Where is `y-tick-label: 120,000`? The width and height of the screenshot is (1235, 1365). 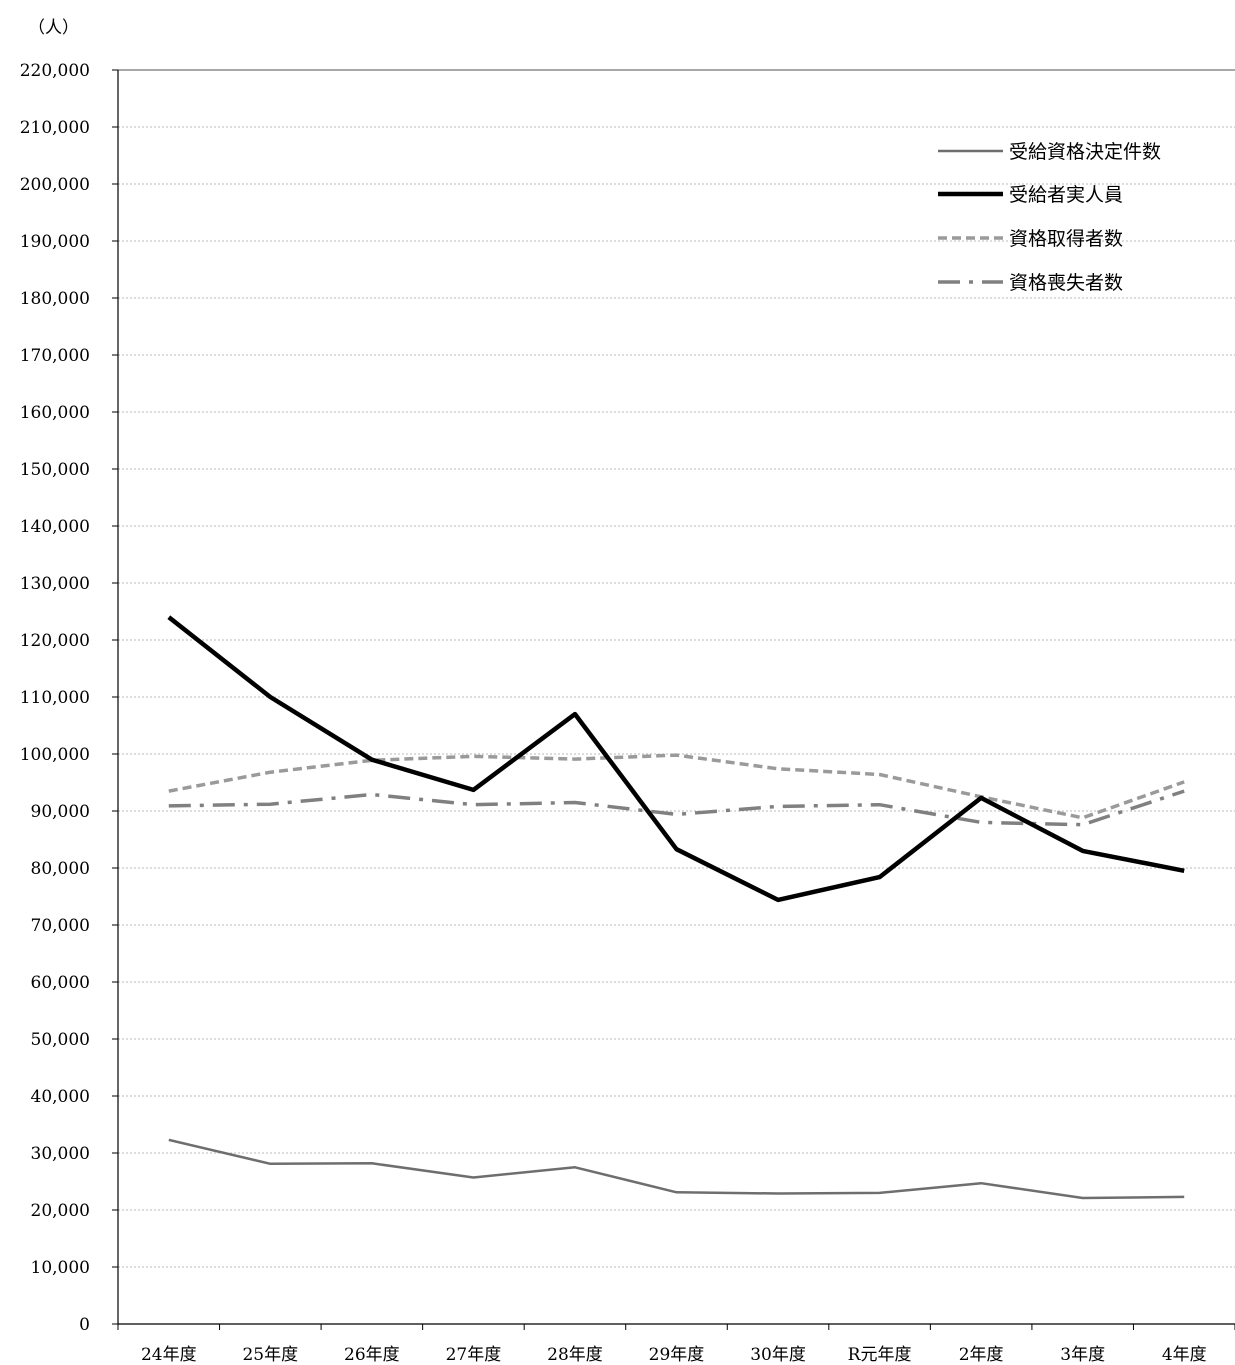 y-tick-label: 120,000 is located at coordinates (55, 641).